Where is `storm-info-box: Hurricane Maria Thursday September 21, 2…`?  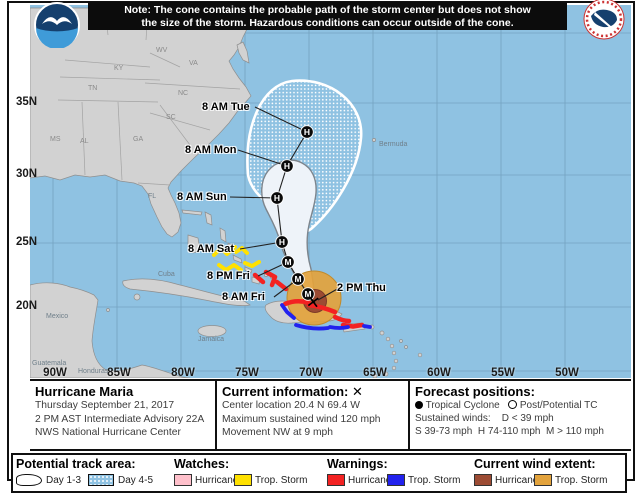
storm-info-box: Hurricane Maria Thursday September 21, 2… is located at coordinates (122, 415).